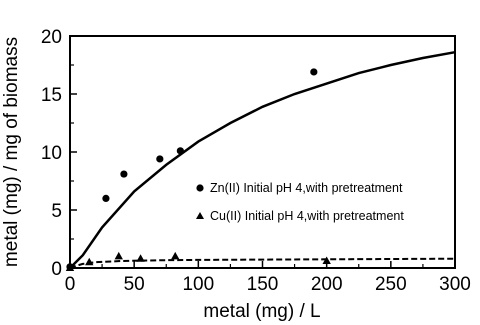  Describe the element at coordinates (11, 152) in the screenshot. I see `y-axis-label: metal (mg) / mg of biomass` at that location.